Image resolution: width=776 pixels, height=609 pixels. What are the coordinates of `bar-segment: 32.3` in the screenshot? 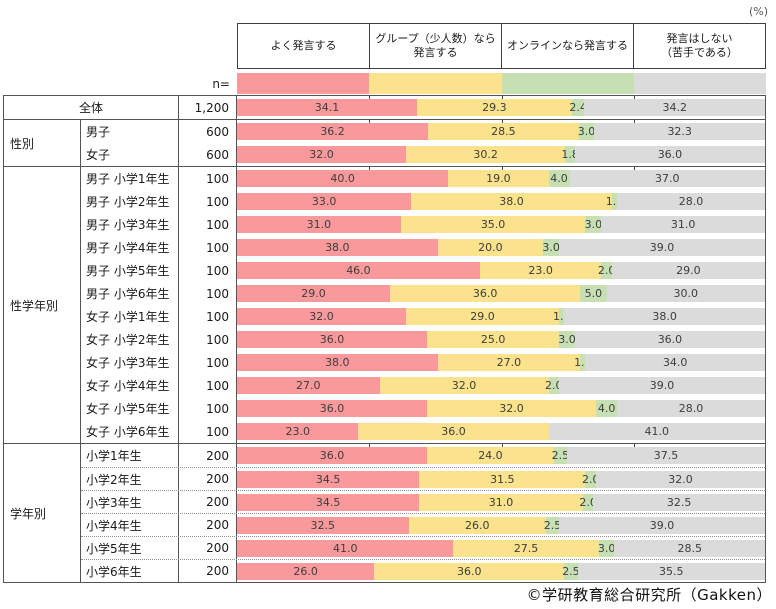 It's located at (679, 131).